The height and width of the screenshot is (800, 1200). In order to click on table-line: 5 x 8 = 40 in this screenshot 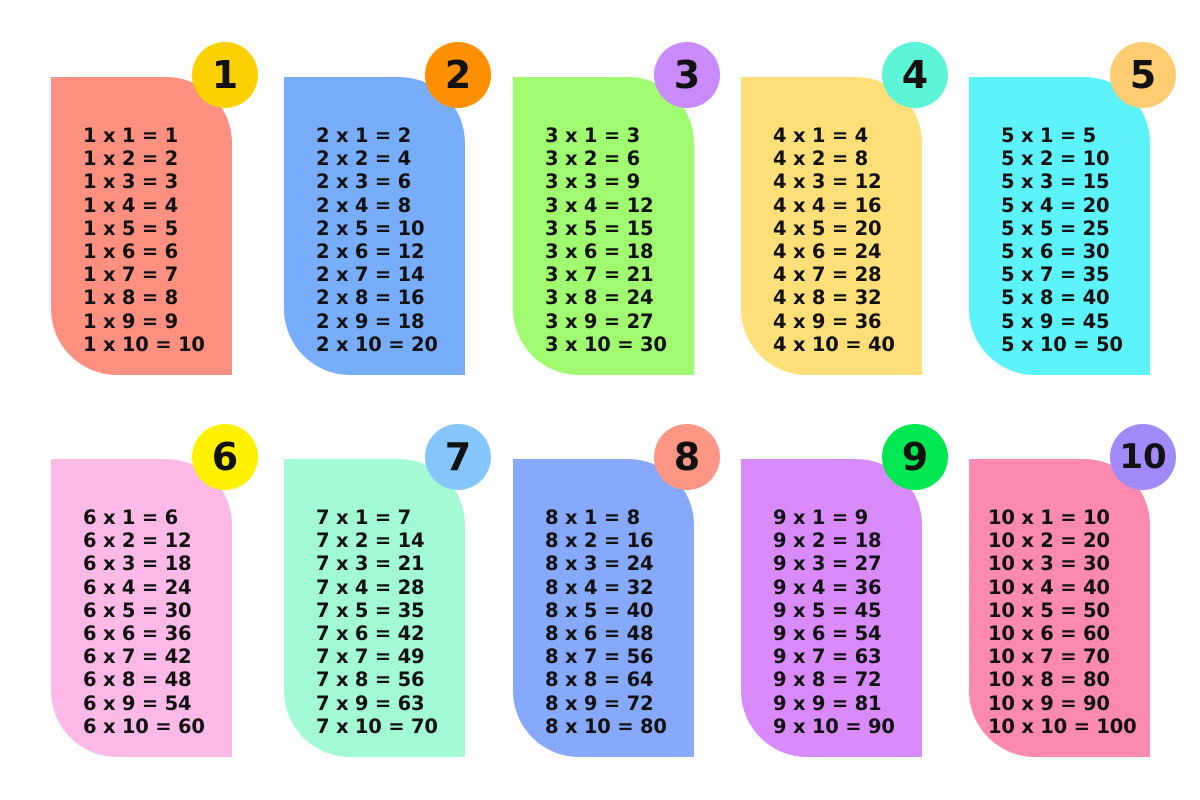, I will do `click(1055, 298)`.